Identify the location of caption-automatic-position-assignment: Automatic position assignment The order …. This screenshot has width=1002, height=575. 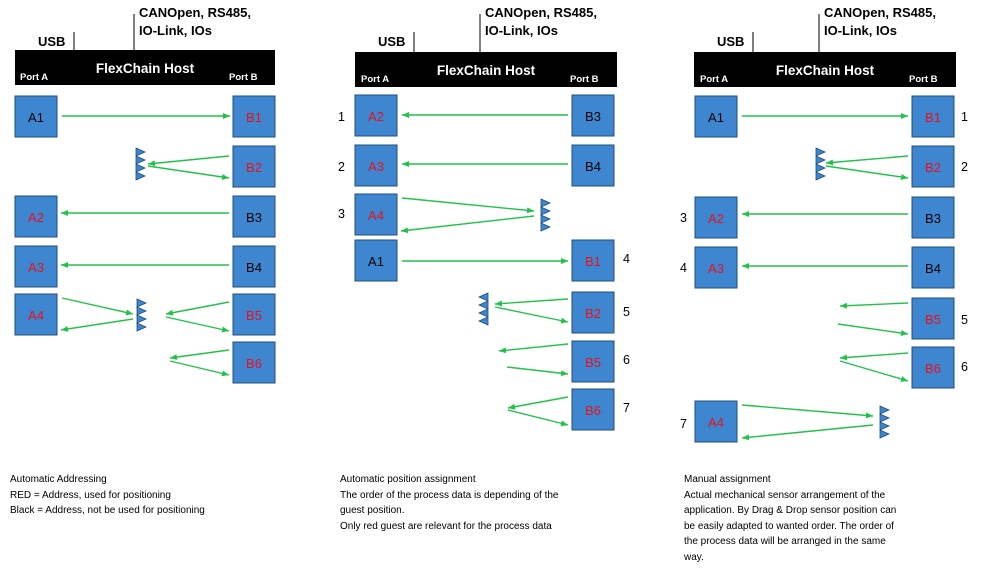
(449, 503).